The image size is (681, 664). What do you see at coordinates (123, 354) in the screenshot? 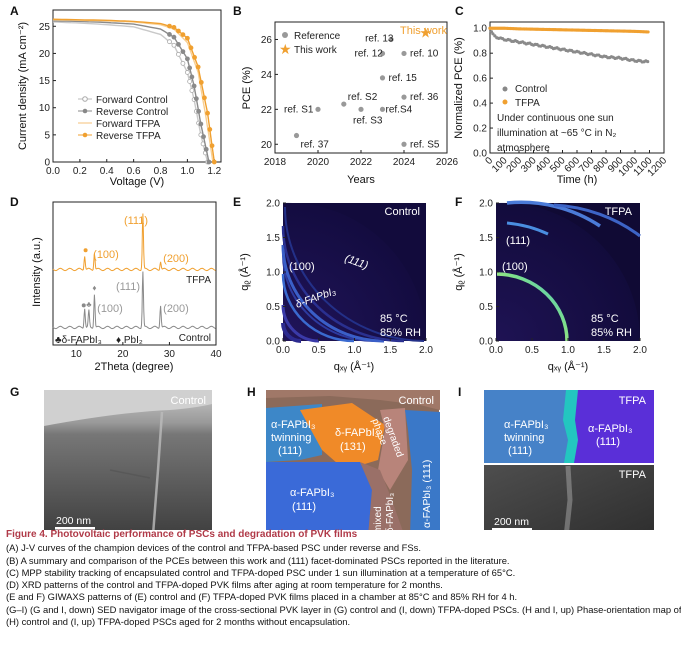
I see `x-tick-label: 20` at bounding box center [123, 354].